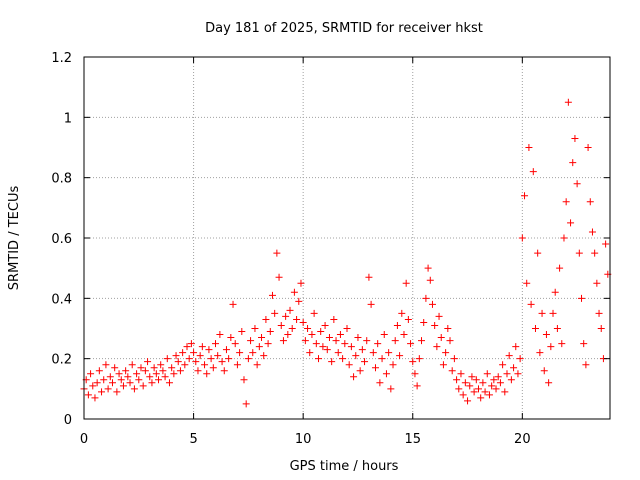  Describe the element at coordinates (522, 439) in the screenshot. I see `x-tick-label: 20` at that location.